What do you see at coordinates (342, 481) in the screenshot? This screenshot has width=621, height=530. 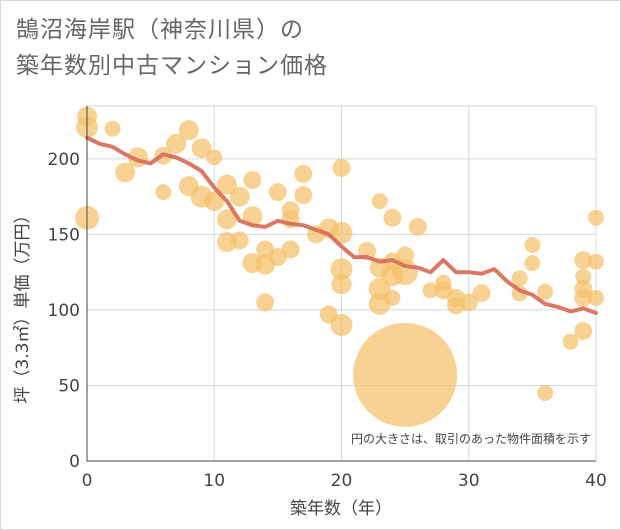 I see `x-tick-label: 20` at bounding box center [342, 481].